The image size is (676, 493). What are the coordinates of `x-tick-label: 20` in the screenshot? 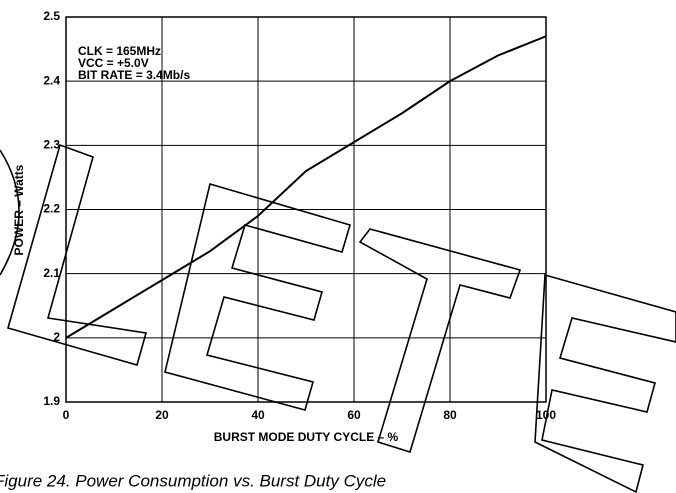 It's located at (162, 415).